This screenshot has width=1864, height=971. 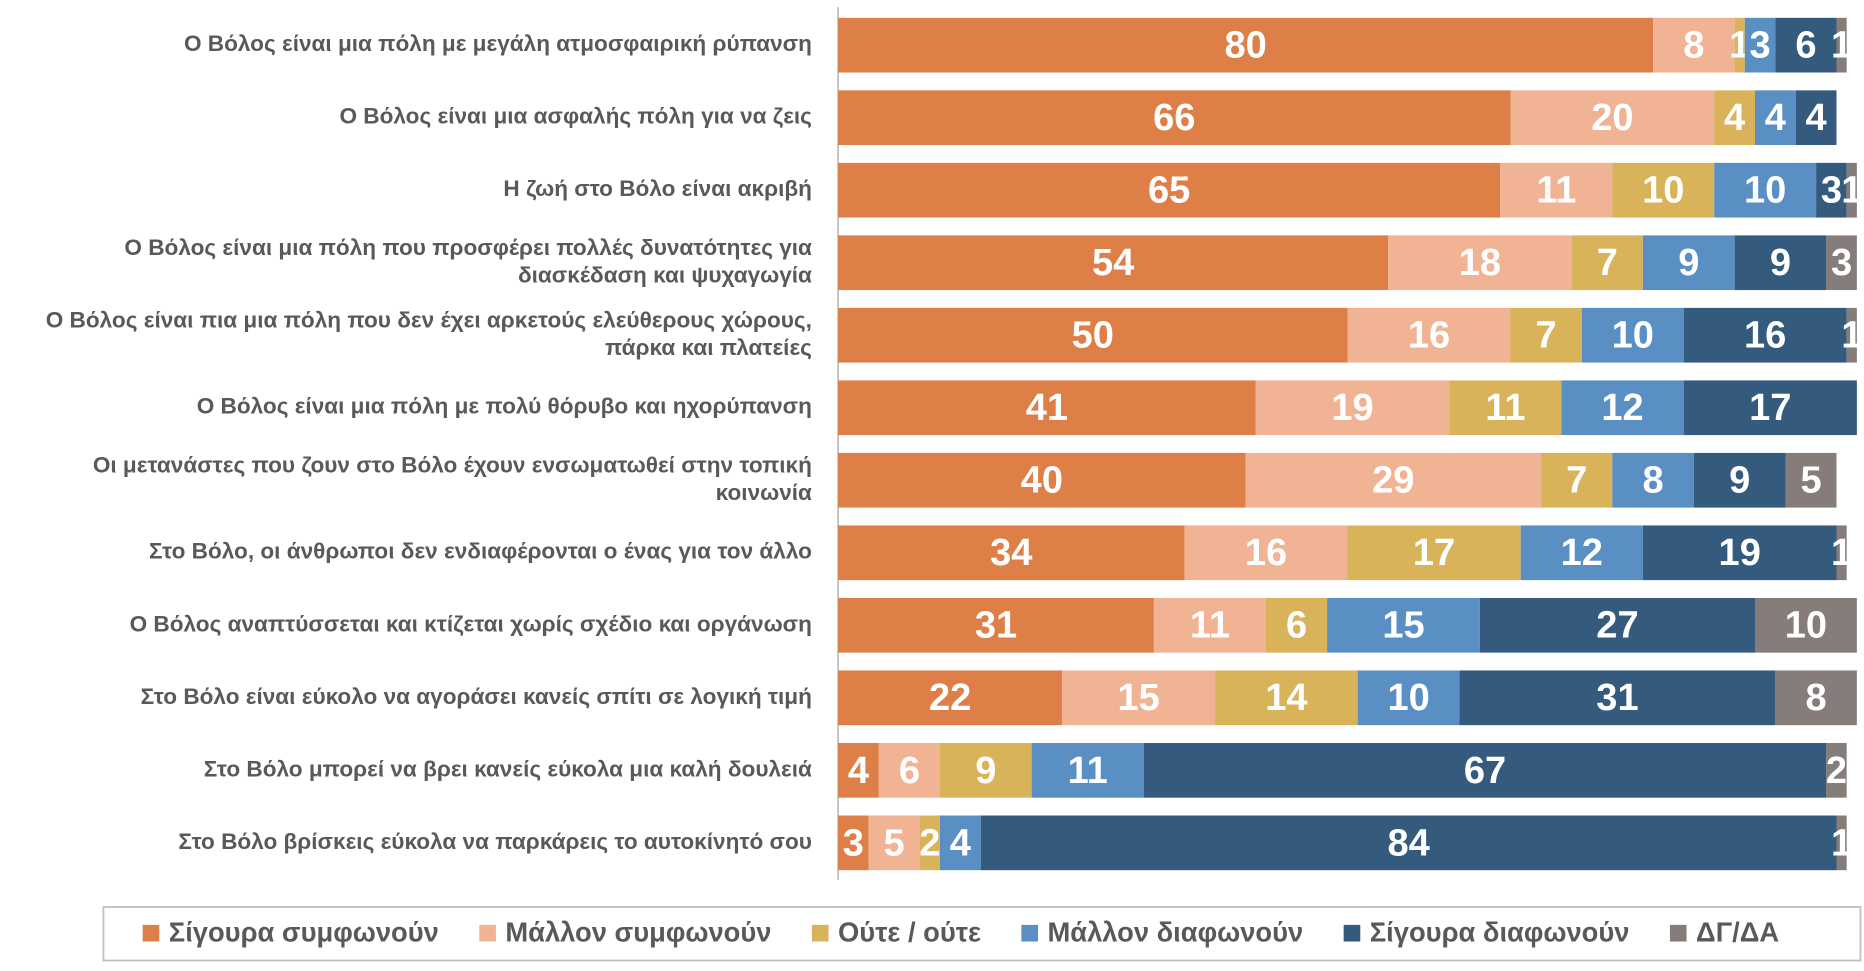 I want to click on value-label: 19, so click(x=1740, y=553).